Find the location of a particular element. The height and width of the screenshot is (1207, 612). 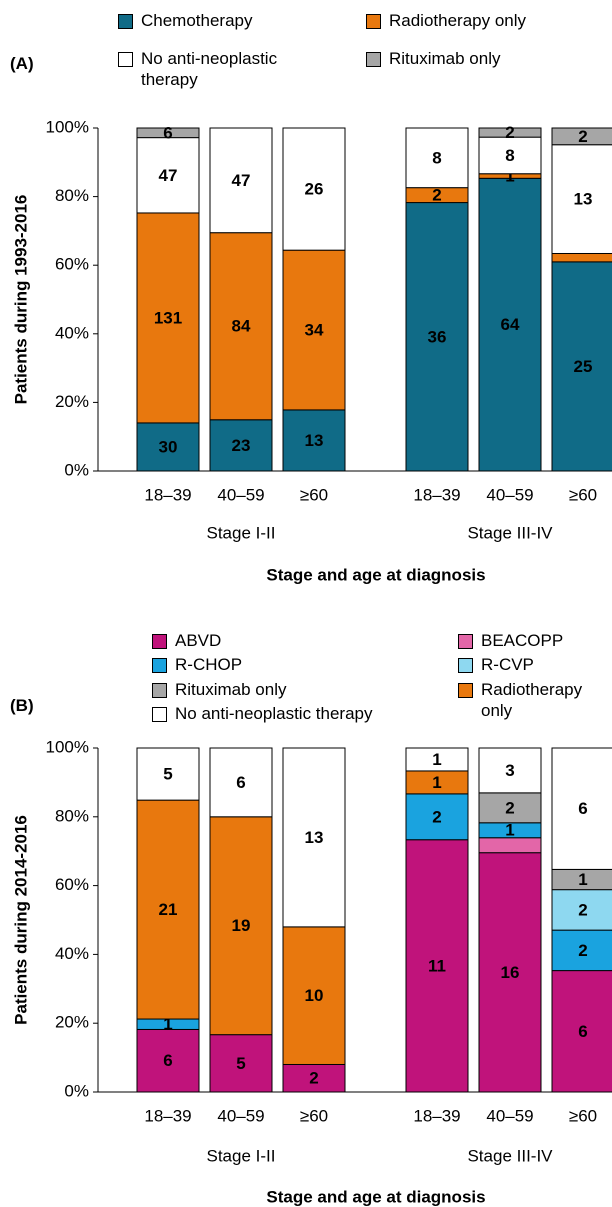

legend-item: Chemotherapy is located at coordinates (228, 20).